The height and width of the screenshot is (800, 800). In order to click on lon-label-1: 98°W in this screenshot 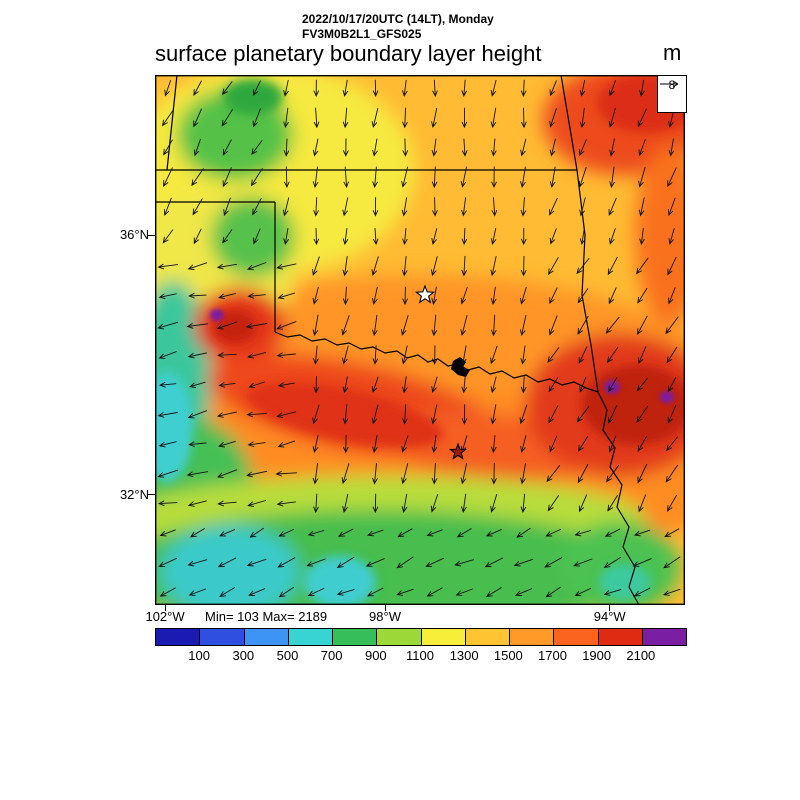, I will do `click(385, 616)`.